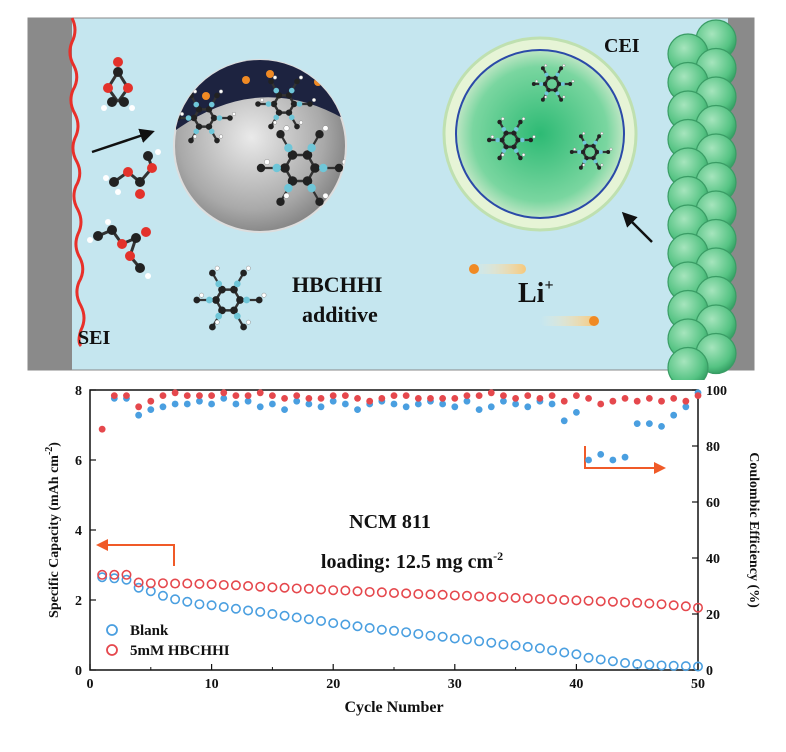 The image size is (786, 752). I want to click on cei-zoom-circle, so click(540, 134).